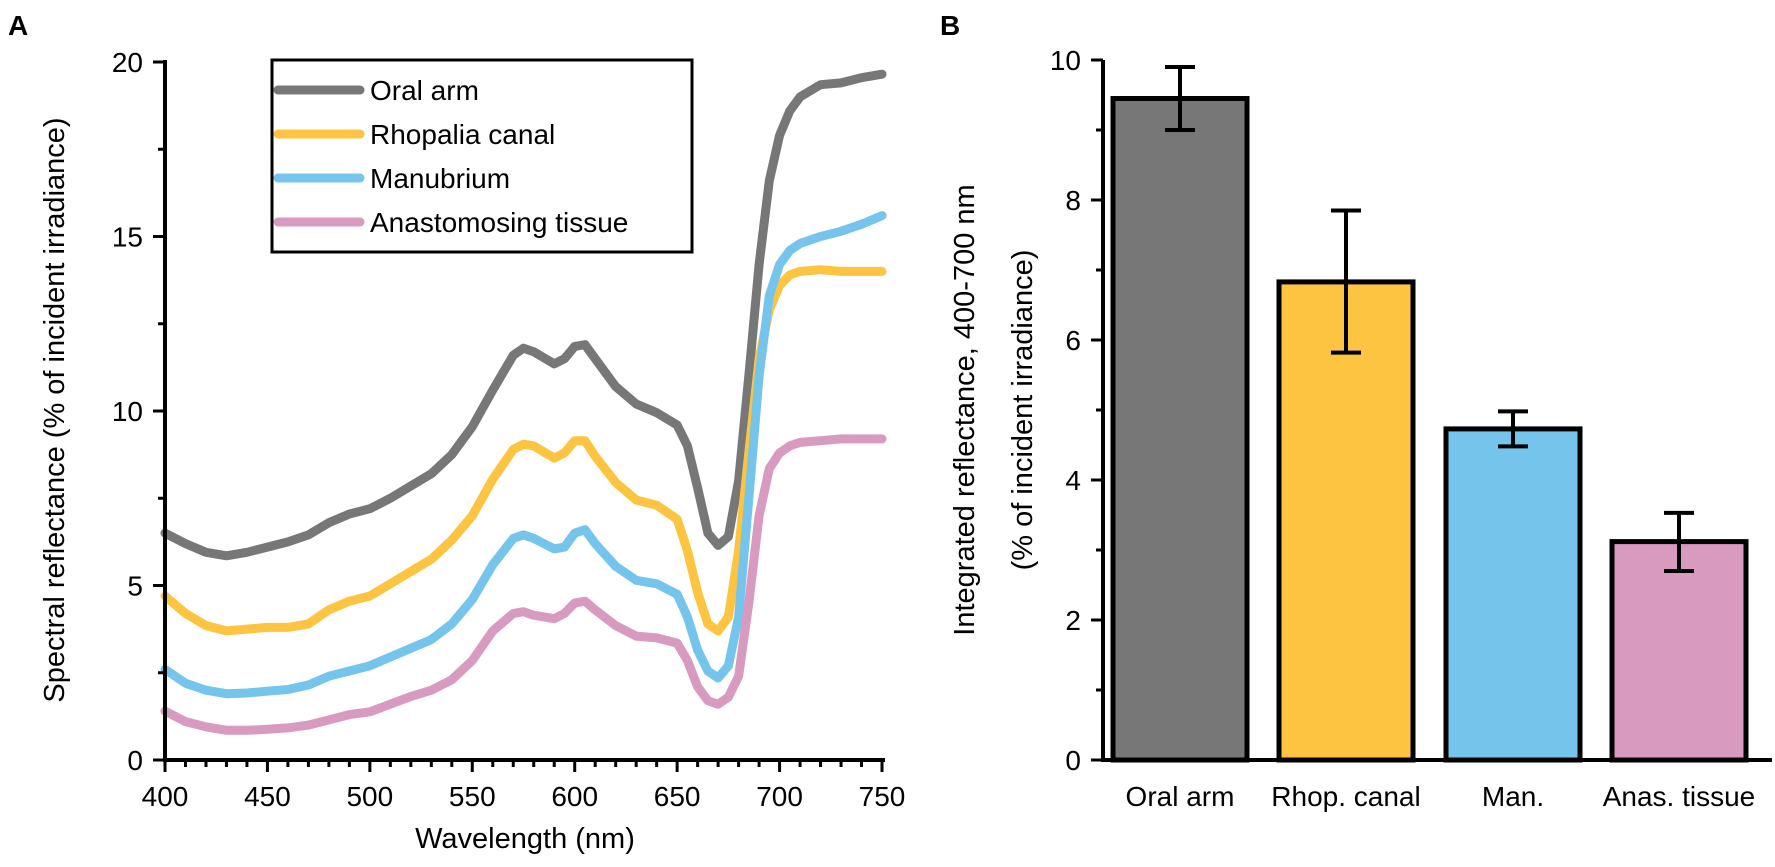 The image size is (1775, 867). What do you see at coordinates (499, 222) in the screenshot?
I see `legend-label: Anastomosing tissue` at bounding box center [499, 222].